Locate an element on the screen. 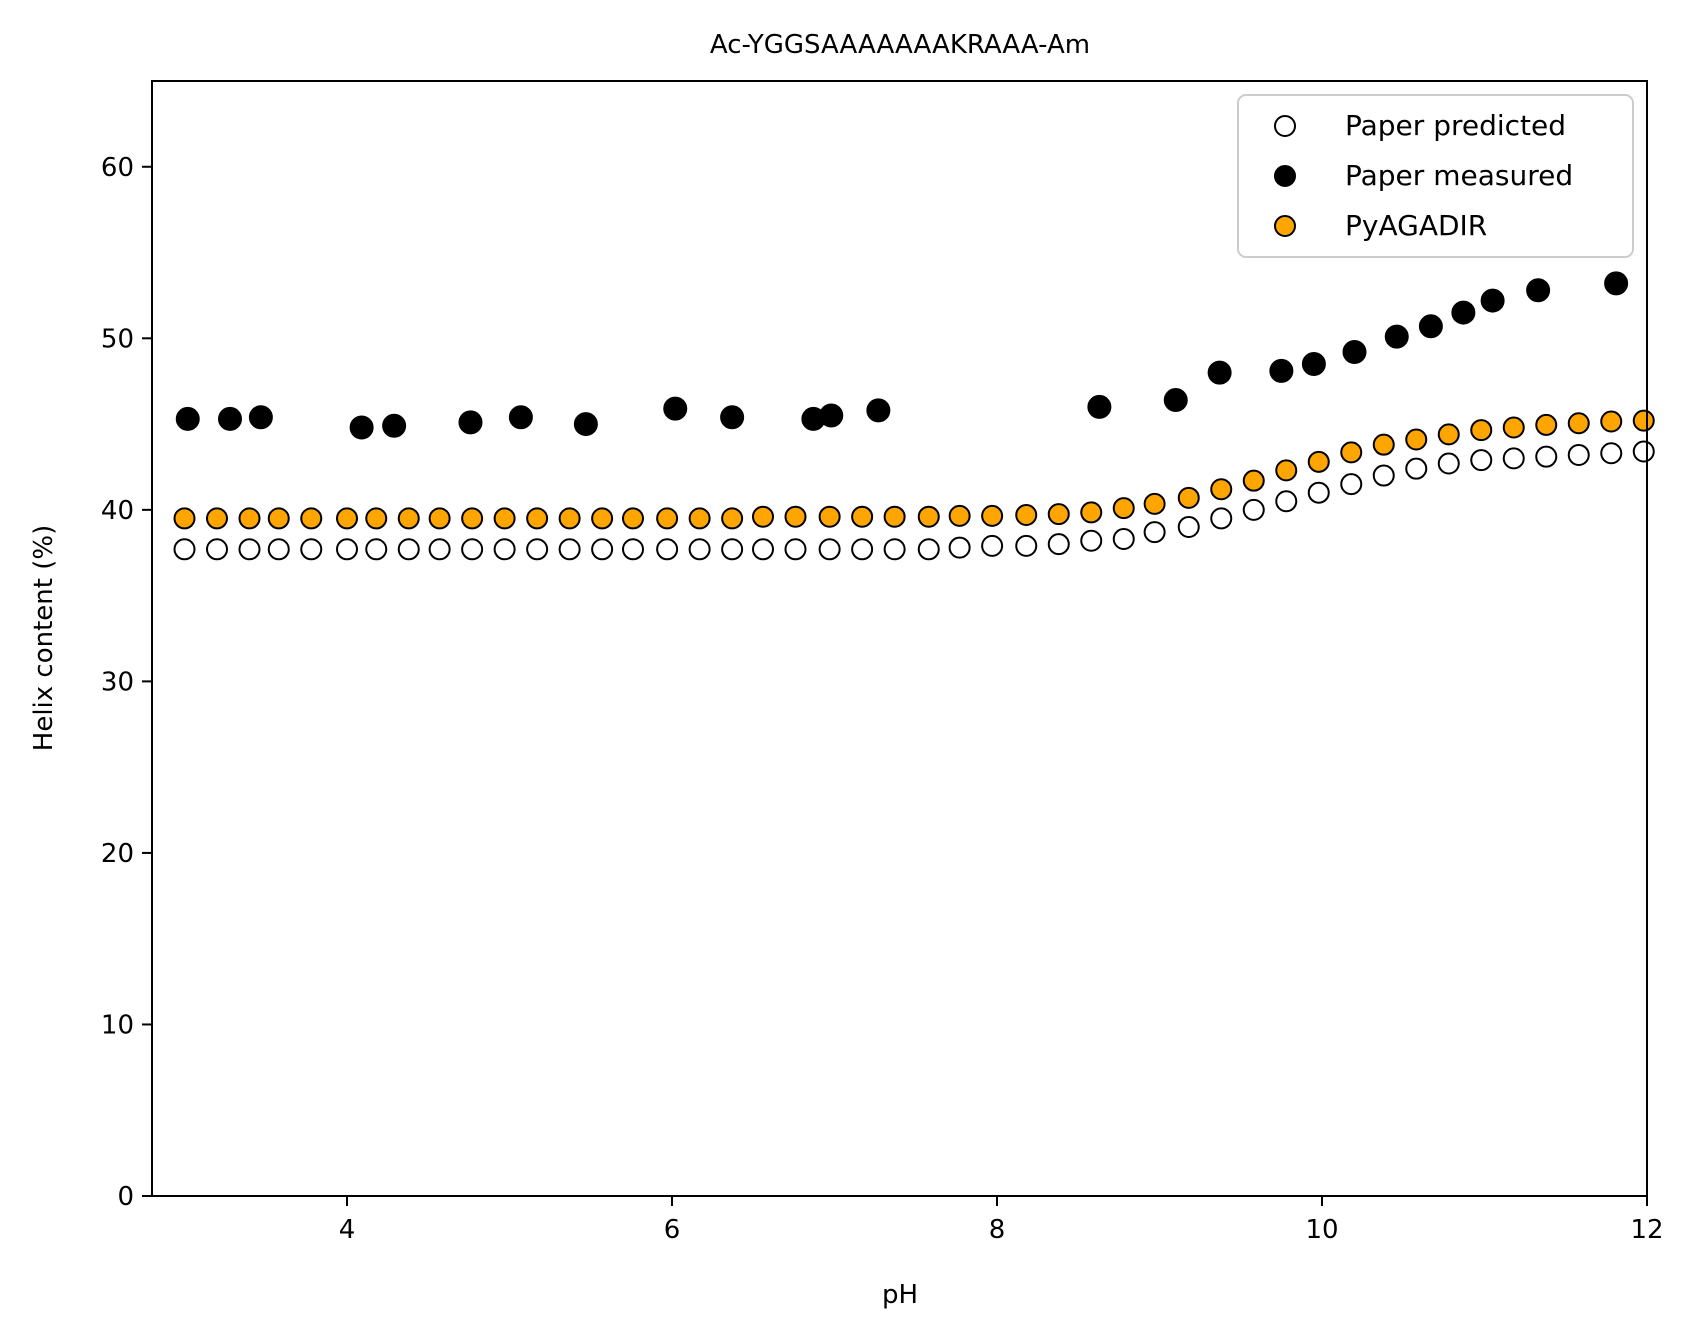 The image size is (1690, 1331). y-tick-label: 60 is located at coordinates (117, 168).